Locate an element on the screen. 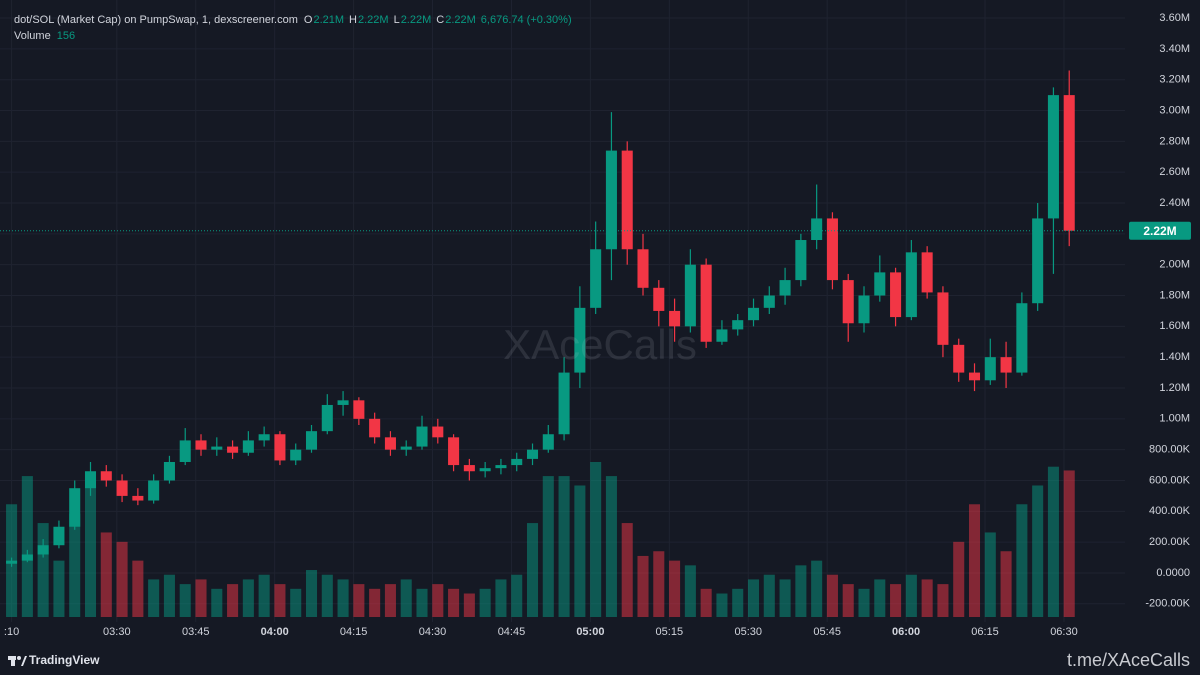 The width and height of the screenshot is (1200, 675). ohlc-key: O is located at coordinates (308, 20).